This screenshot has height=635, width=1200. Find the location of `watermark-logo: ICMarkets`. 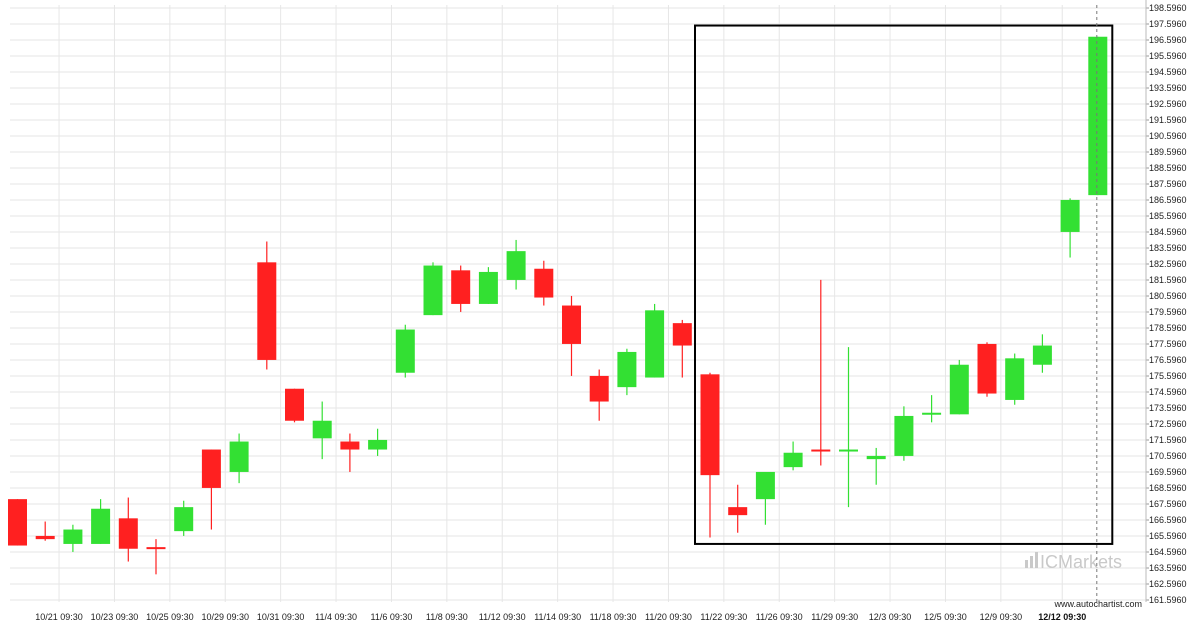

watermark-logo: ICMarkets is located at coordinates (1073, 562).